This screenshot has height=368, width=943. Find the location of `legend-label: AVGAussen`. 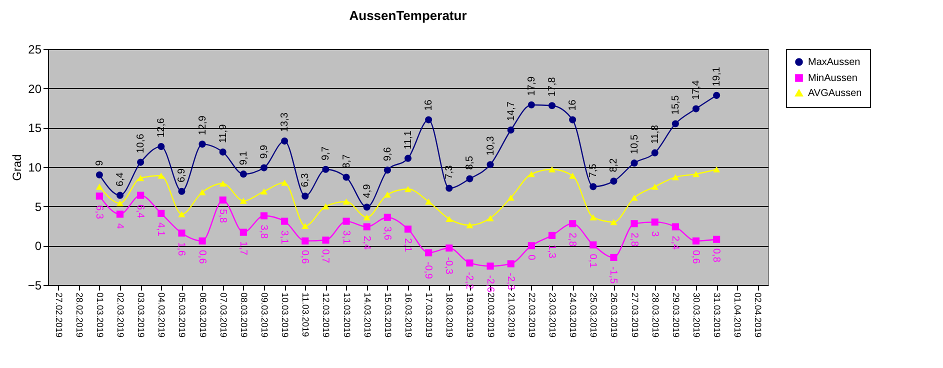

legend-label: AVGAussen is located at coordinates (835, 93).